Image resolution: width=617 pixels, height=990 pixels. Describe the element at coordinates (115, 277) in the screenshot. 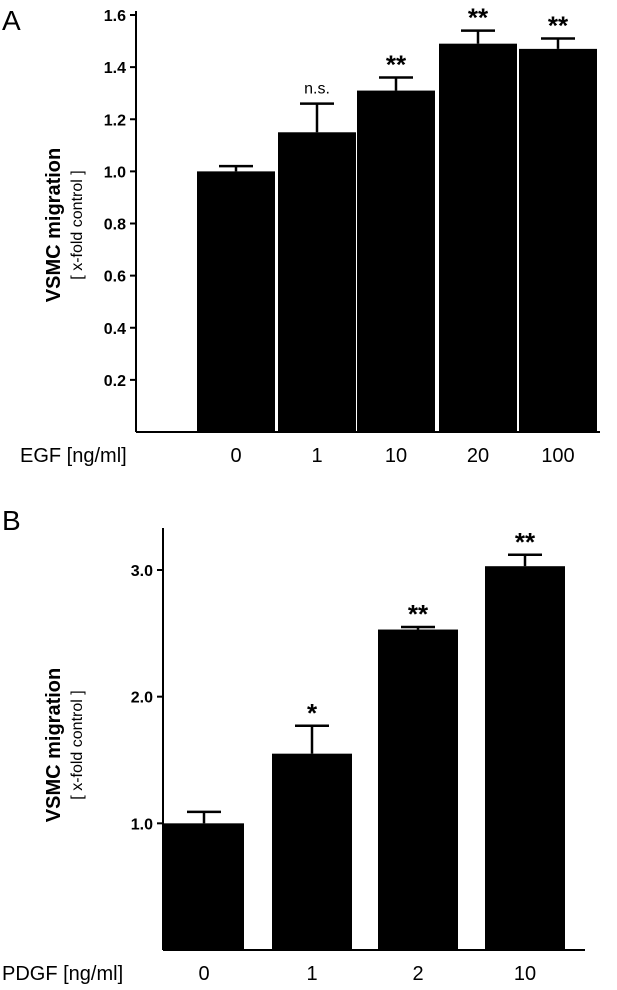

I see `panel-a-ytick-label: 0.6` at that location.